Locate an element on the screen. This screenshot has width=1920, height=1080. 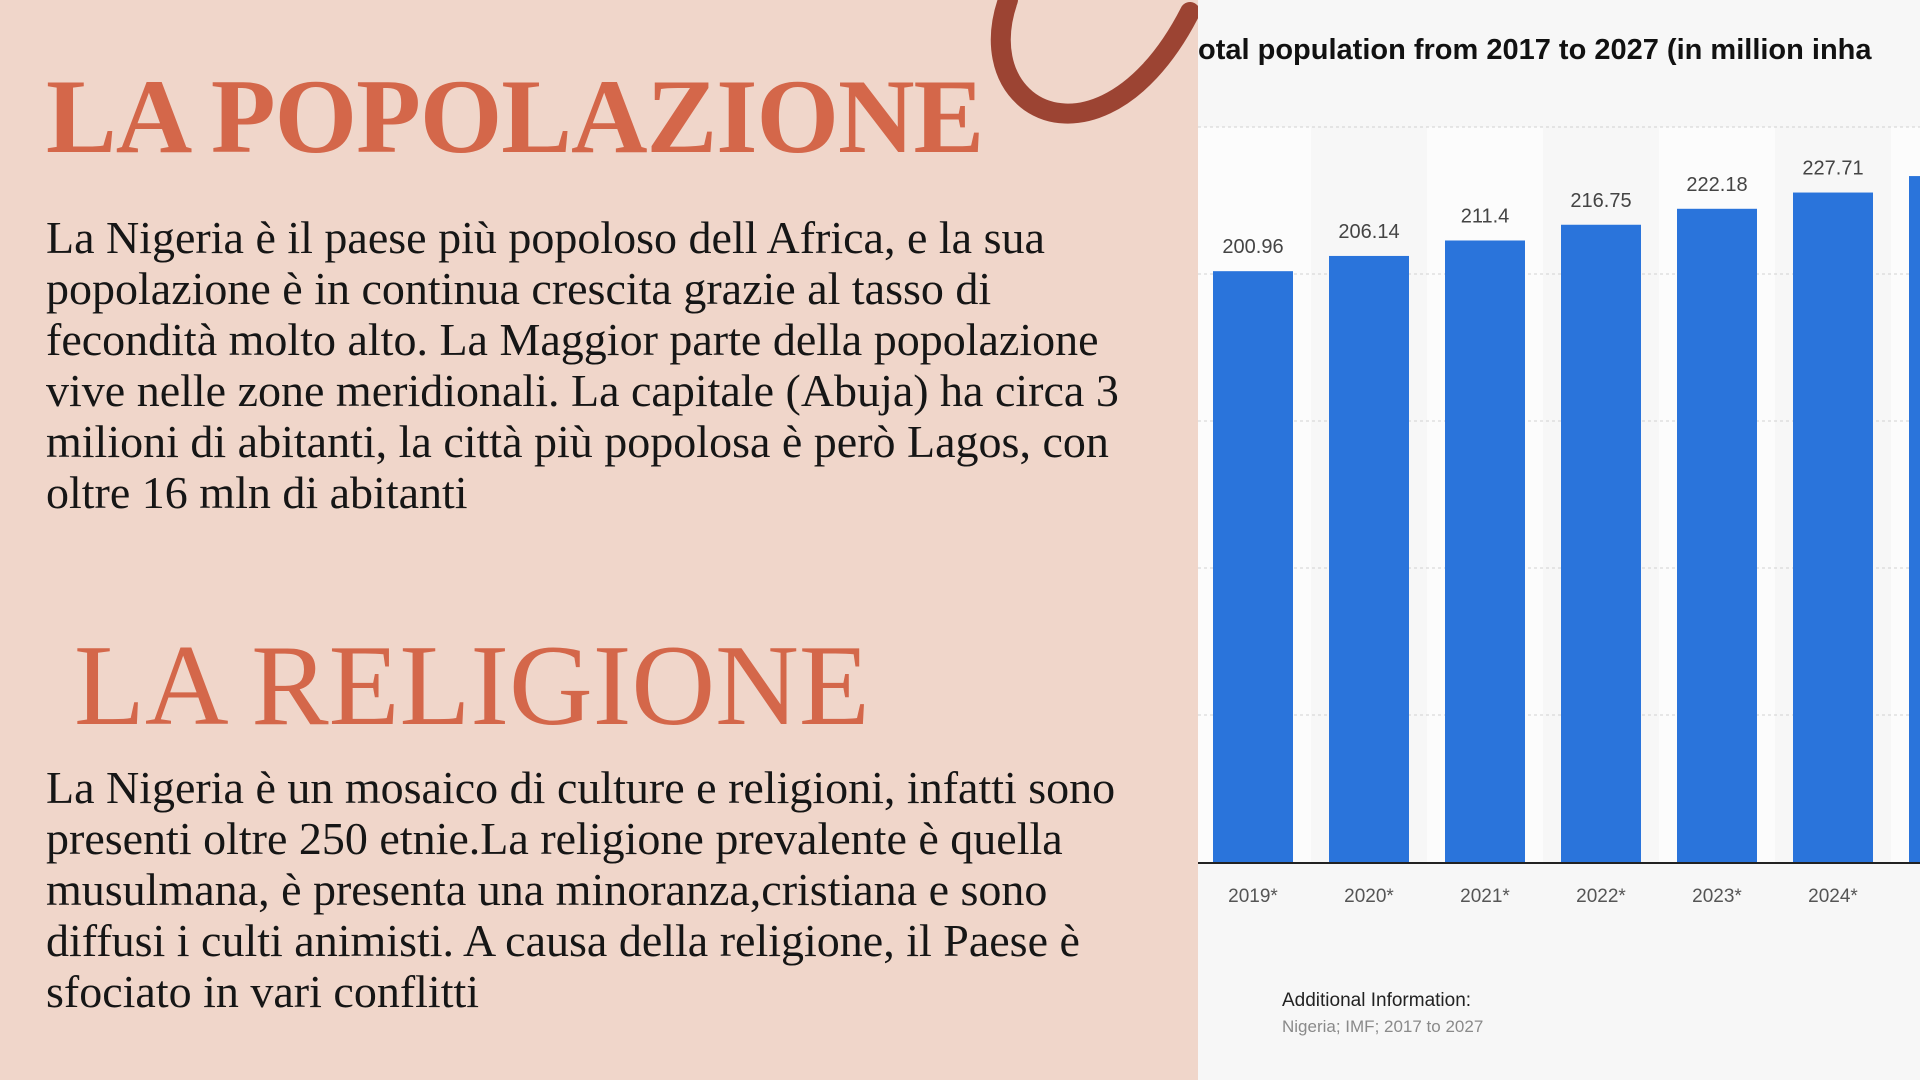
data-label: 222.18 is located at coordinates (1716, 185).